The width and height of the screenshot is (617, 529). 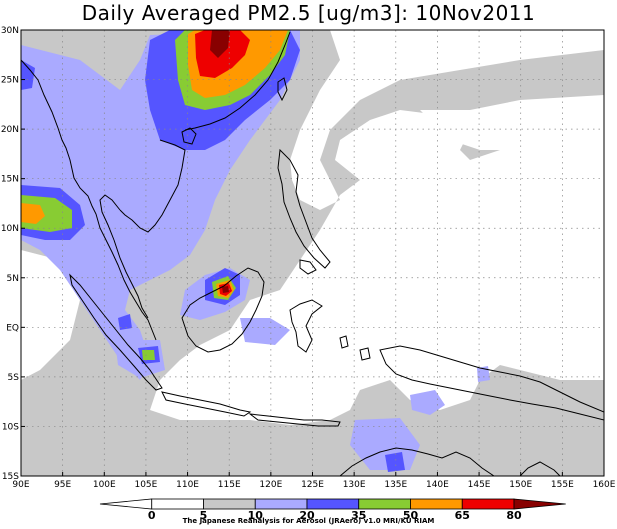 What do you see at coordinates (148, 355) in the screenshot?
I see `shading-green` at bounding box center [148, 355].